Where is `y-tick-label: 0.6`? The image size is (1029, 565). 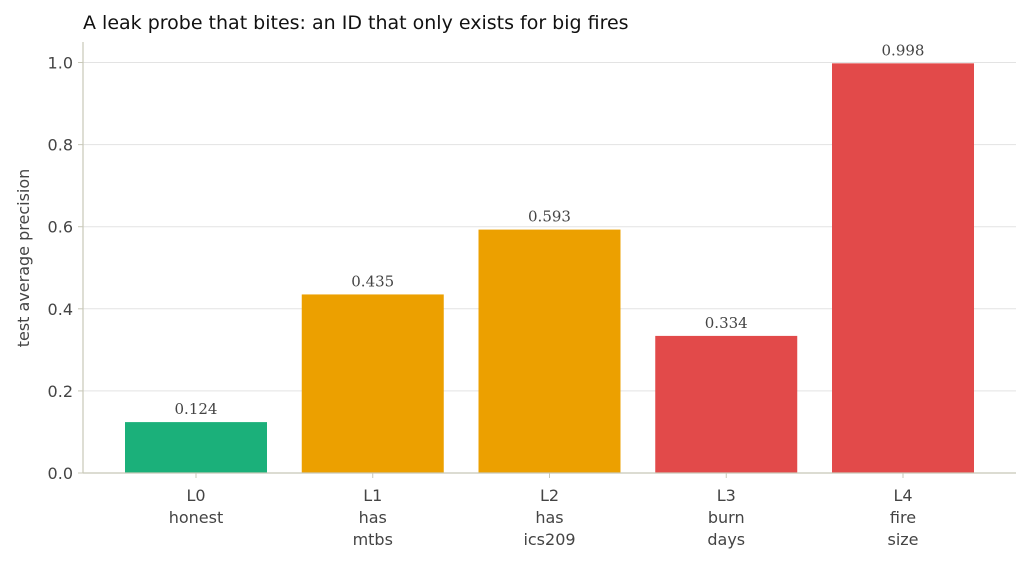 y-tick-label: 0.6 is located at coordinates (60, 227).